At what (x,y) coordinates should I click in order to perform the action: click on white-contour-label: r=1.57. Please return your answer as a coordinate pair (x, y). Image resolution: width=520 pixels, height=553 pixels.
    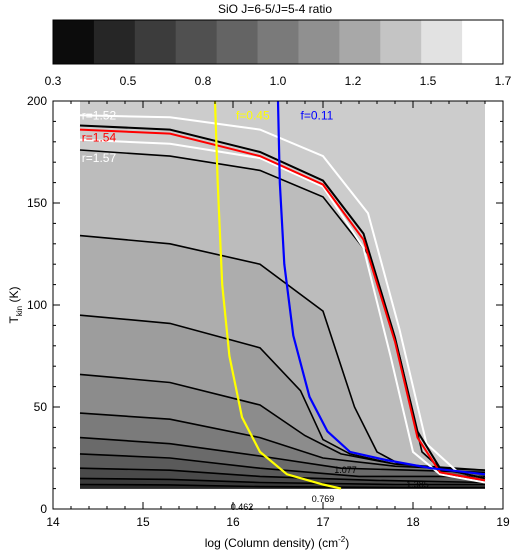
    Looking at the image, I should click on (99, 158).